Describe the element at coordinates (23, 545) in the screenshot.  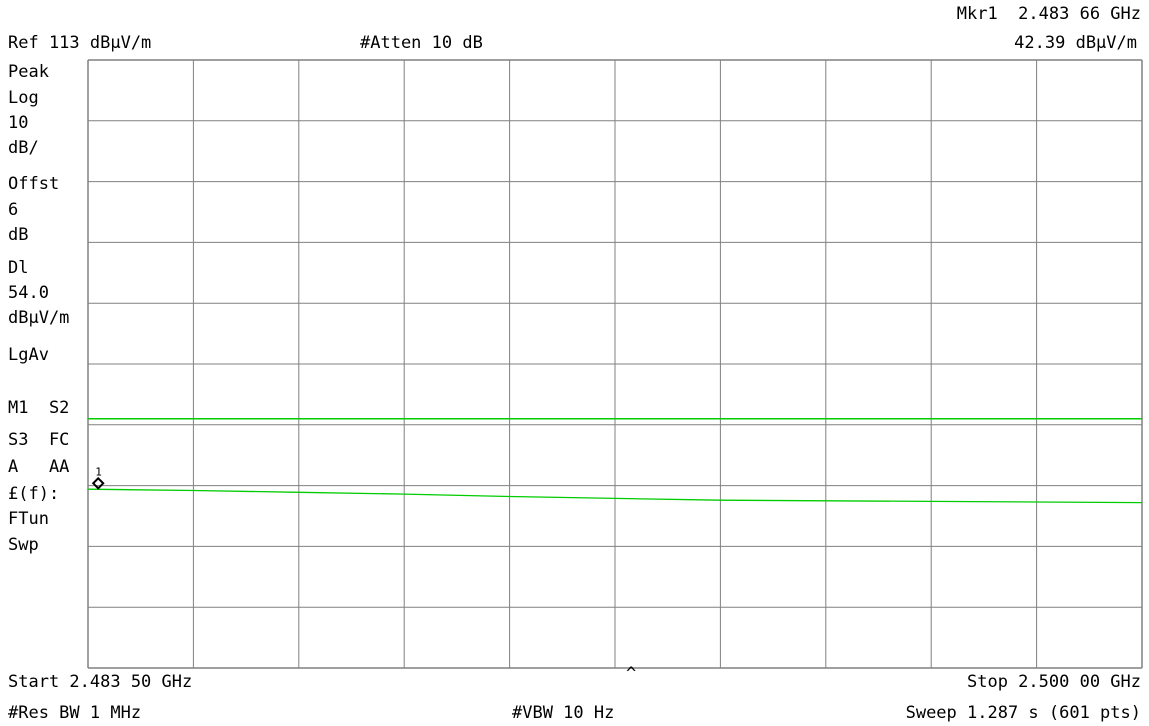
I see `side-annotation-line: Swp` at that location.